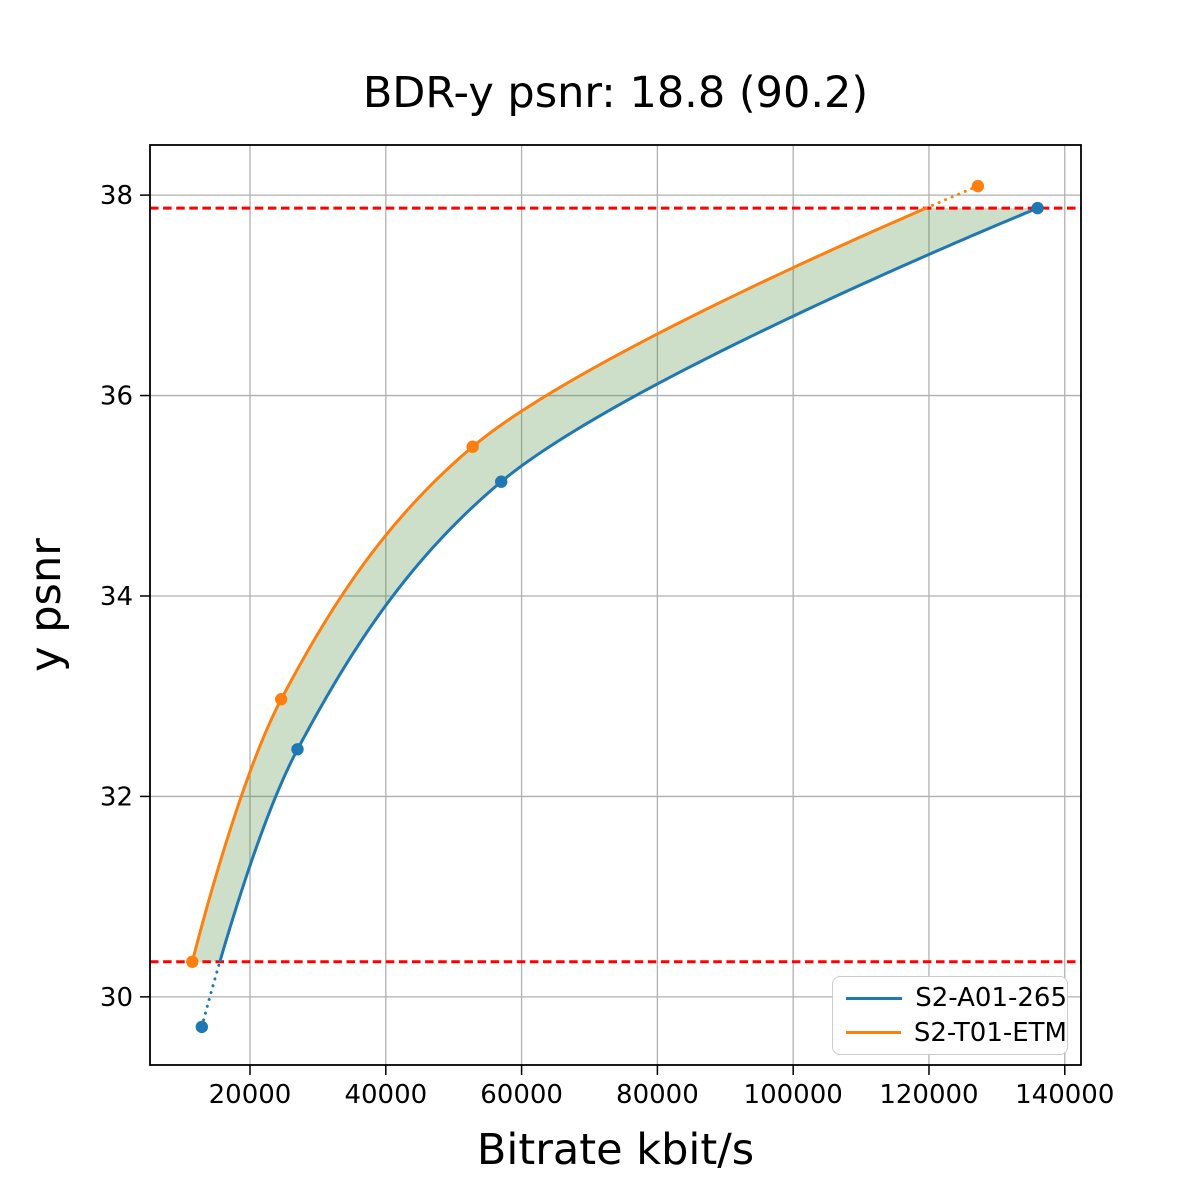 Image resolution: width=1200 pixels, height=1200 pixels. What do you see at coordinates (615, 1150) in the screenshot?
I see `x-axis-label: Bitrate kbit/s` at bounding box center [615, 1150].